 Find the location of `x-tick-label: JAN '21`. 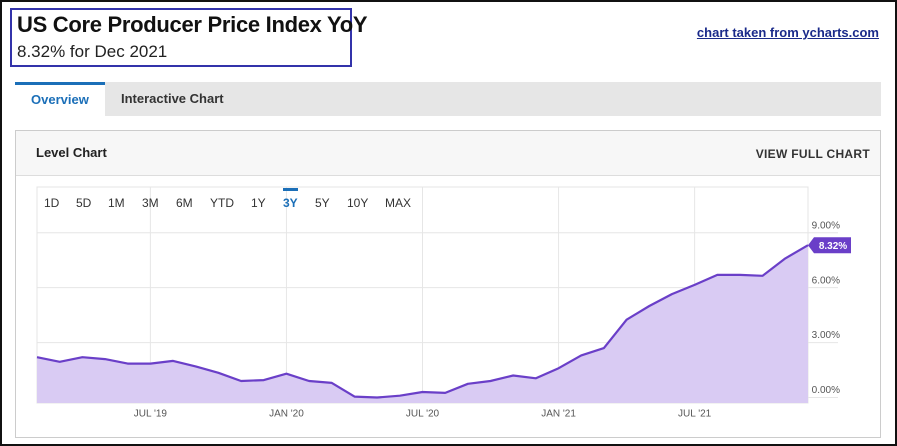

x-tick-label: JAN '21 is located at coordinates (558, 414).